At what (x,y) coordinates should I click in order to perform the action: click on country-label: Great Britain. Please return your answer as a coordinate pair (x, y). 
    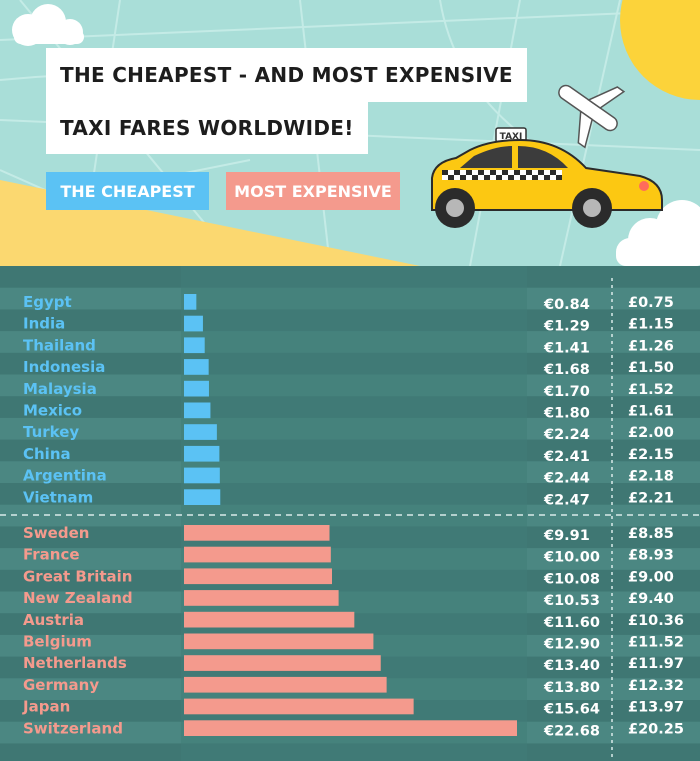
    Looking at the image, I should click on (77, 576).